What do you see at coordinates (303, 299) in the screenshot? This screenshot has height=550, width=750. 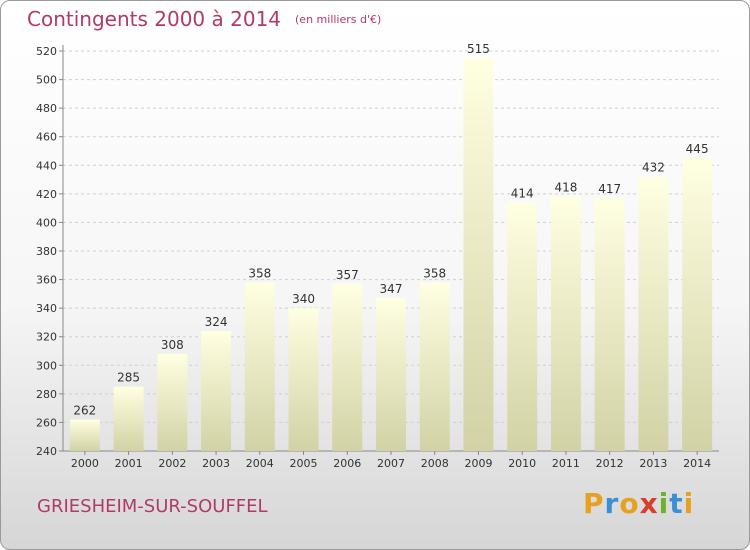 I see `value-label-2005: 340` at bounding box center [303, 299].